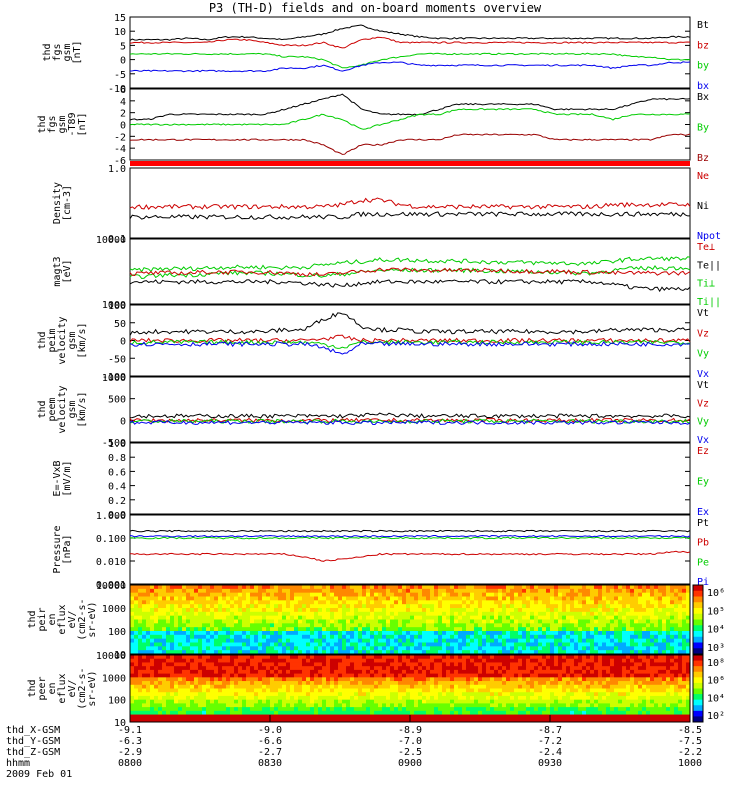 This screenshot has height=800, width=750. Describe the element at coordinates (62, 478) in the screenshot. I see `ylabel-group: E=-VxB [mV/m]` at that location.